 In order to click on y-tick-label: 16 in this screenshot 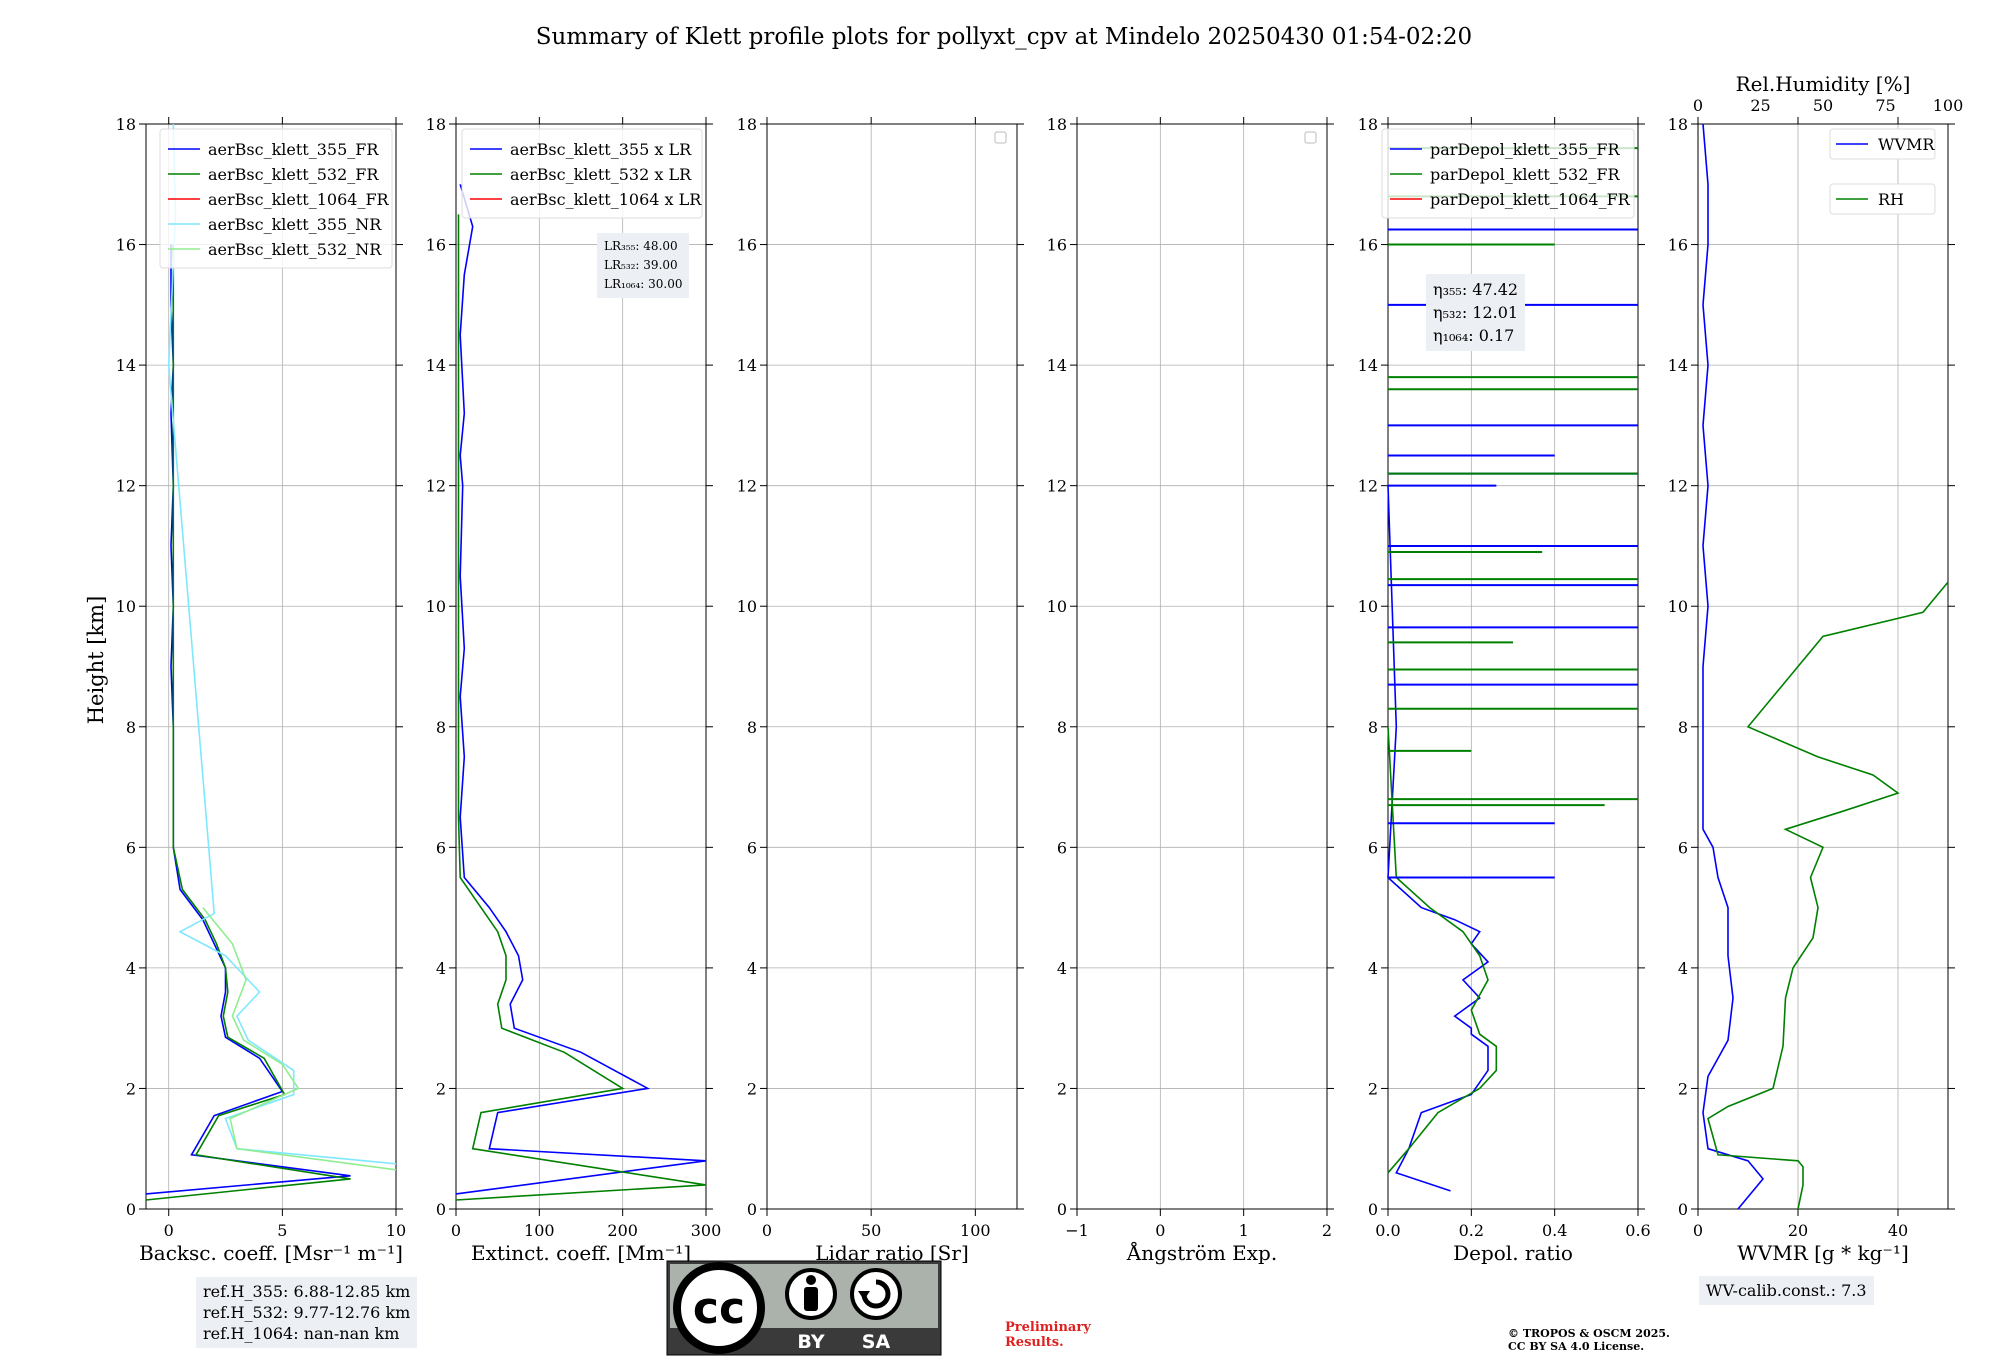, I will do `click(126, 245)`.